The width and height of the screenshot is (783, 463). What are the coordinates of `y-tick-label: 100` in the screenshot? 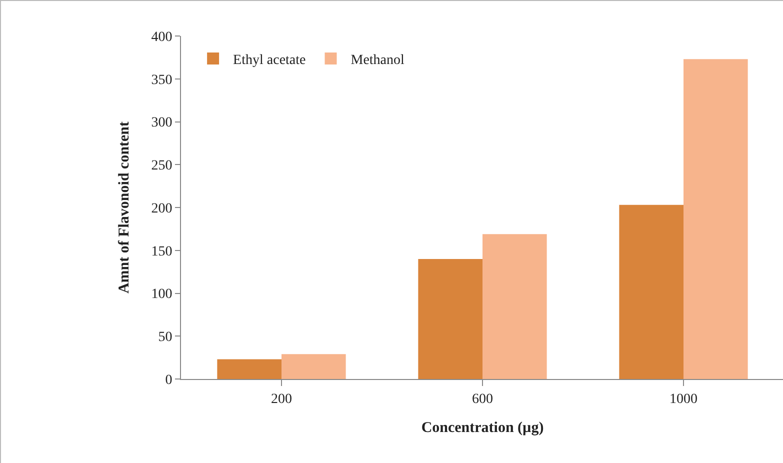 It's located at (161, 294).